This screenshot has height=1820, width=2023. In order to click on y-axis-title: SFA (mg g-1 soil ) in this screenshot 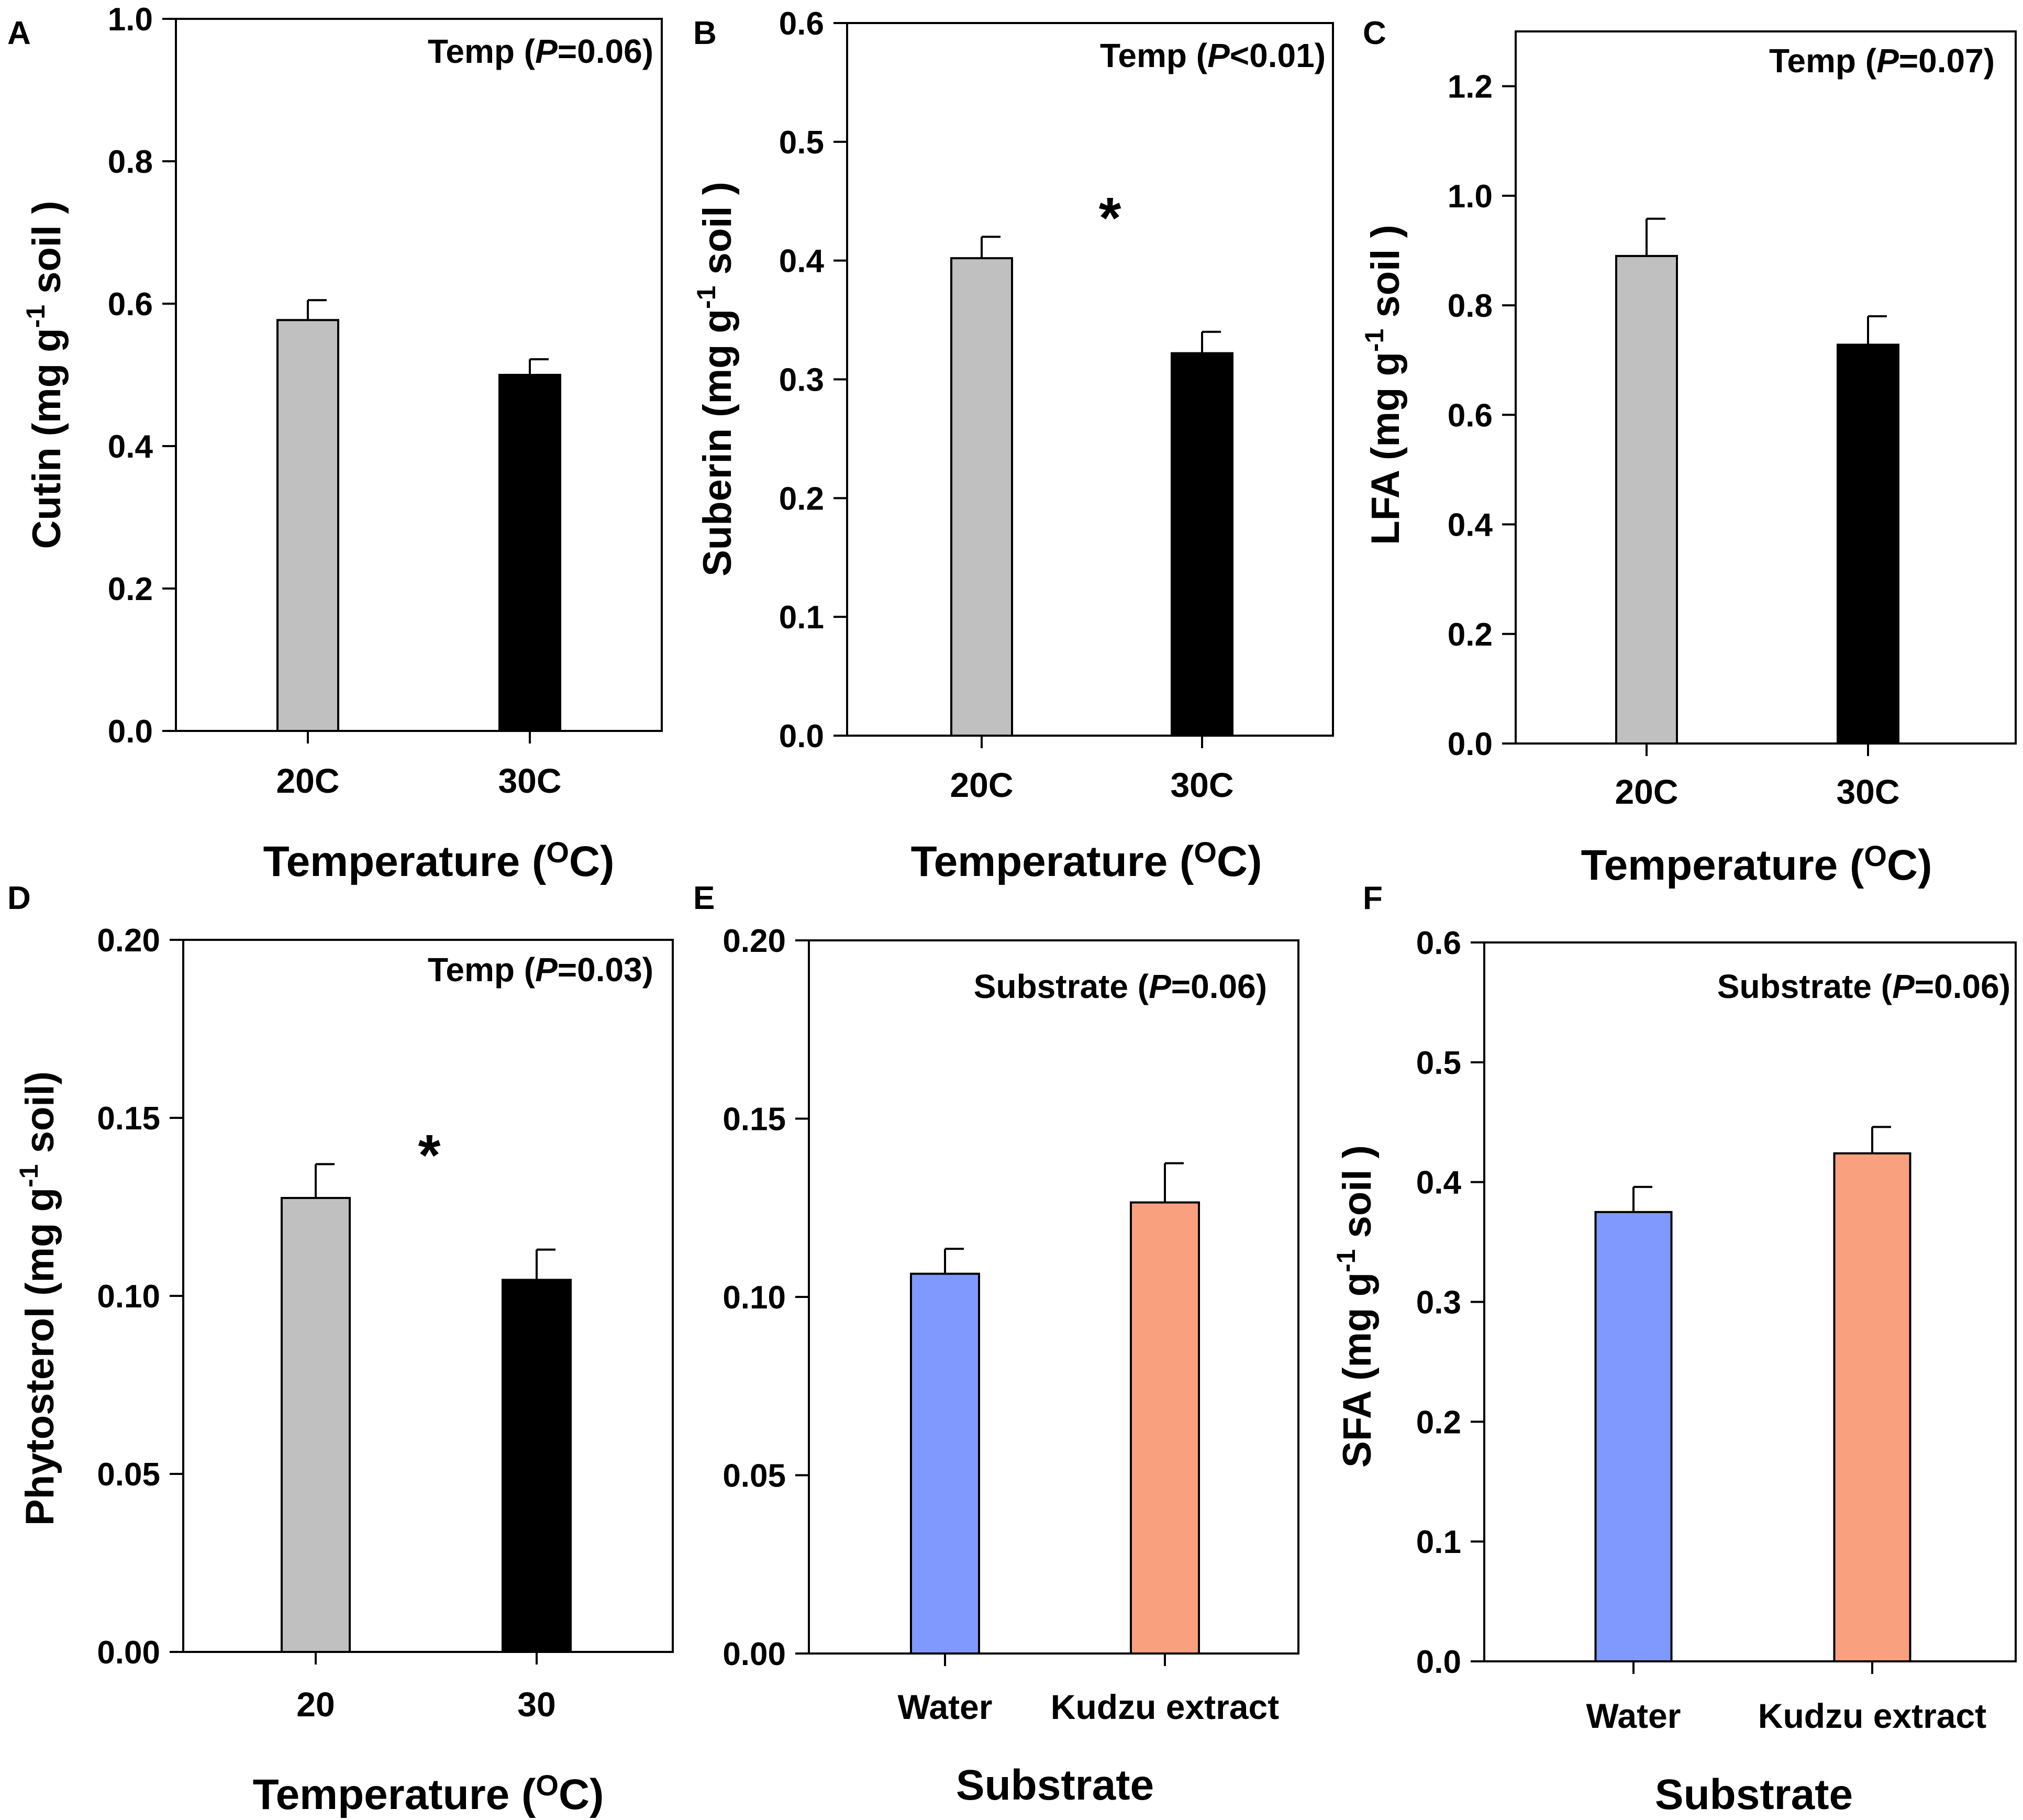, I will do `click(1355, 1306)`.